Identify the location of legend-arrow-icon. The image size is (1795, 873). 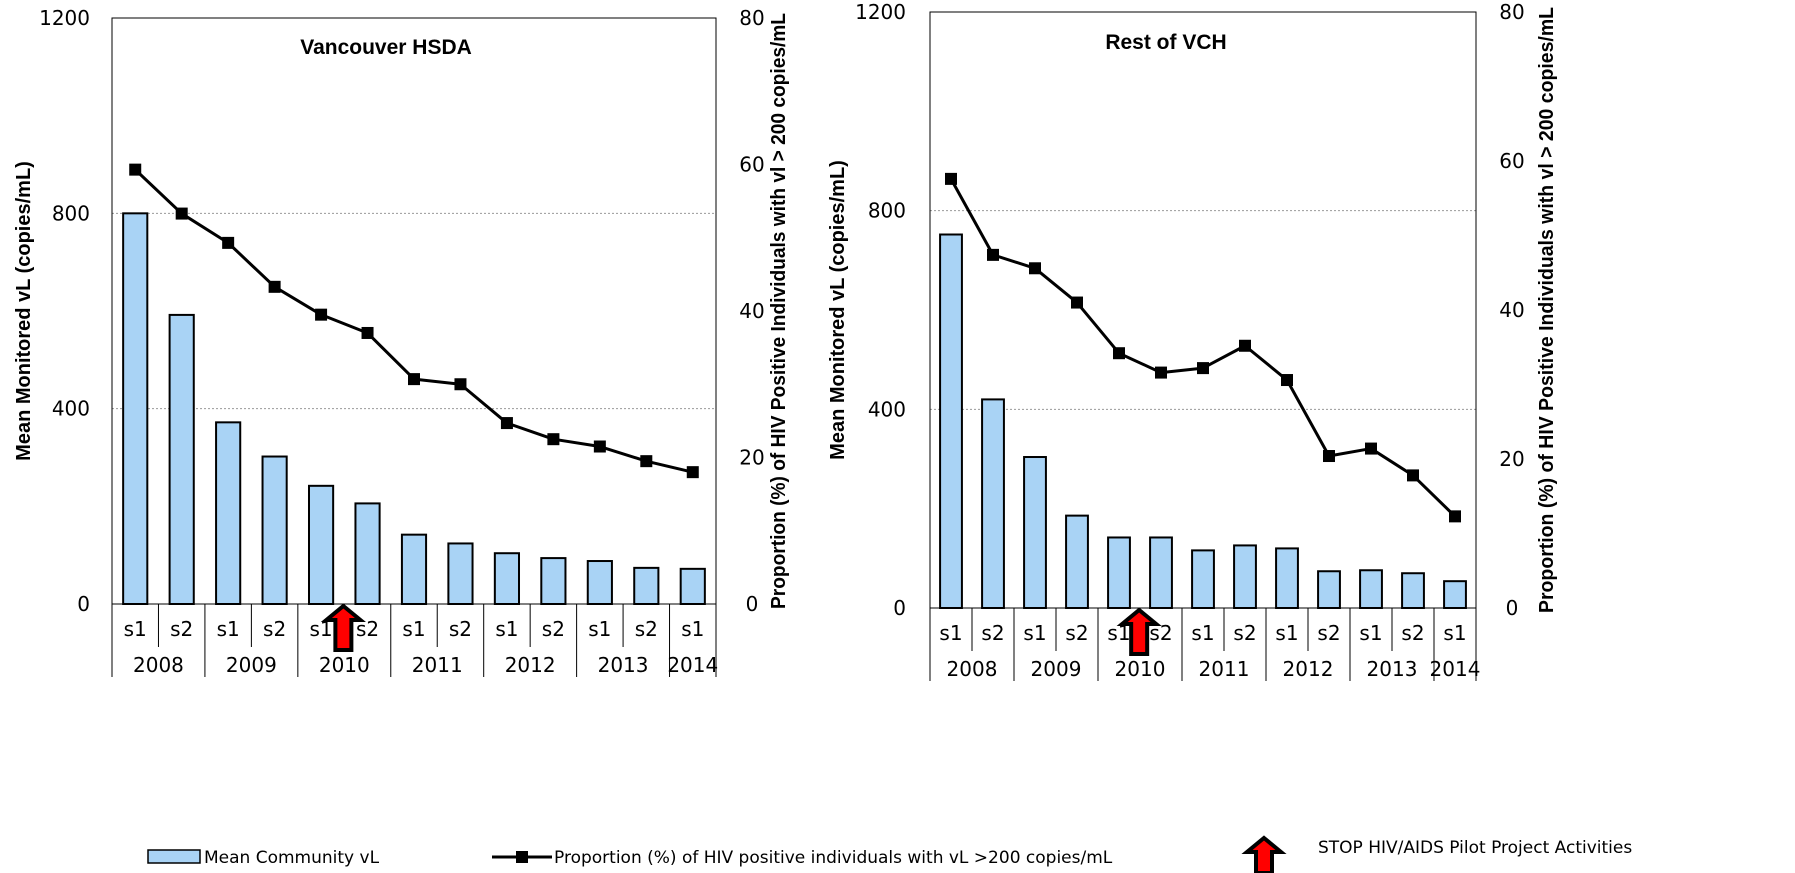
(1264, 854).